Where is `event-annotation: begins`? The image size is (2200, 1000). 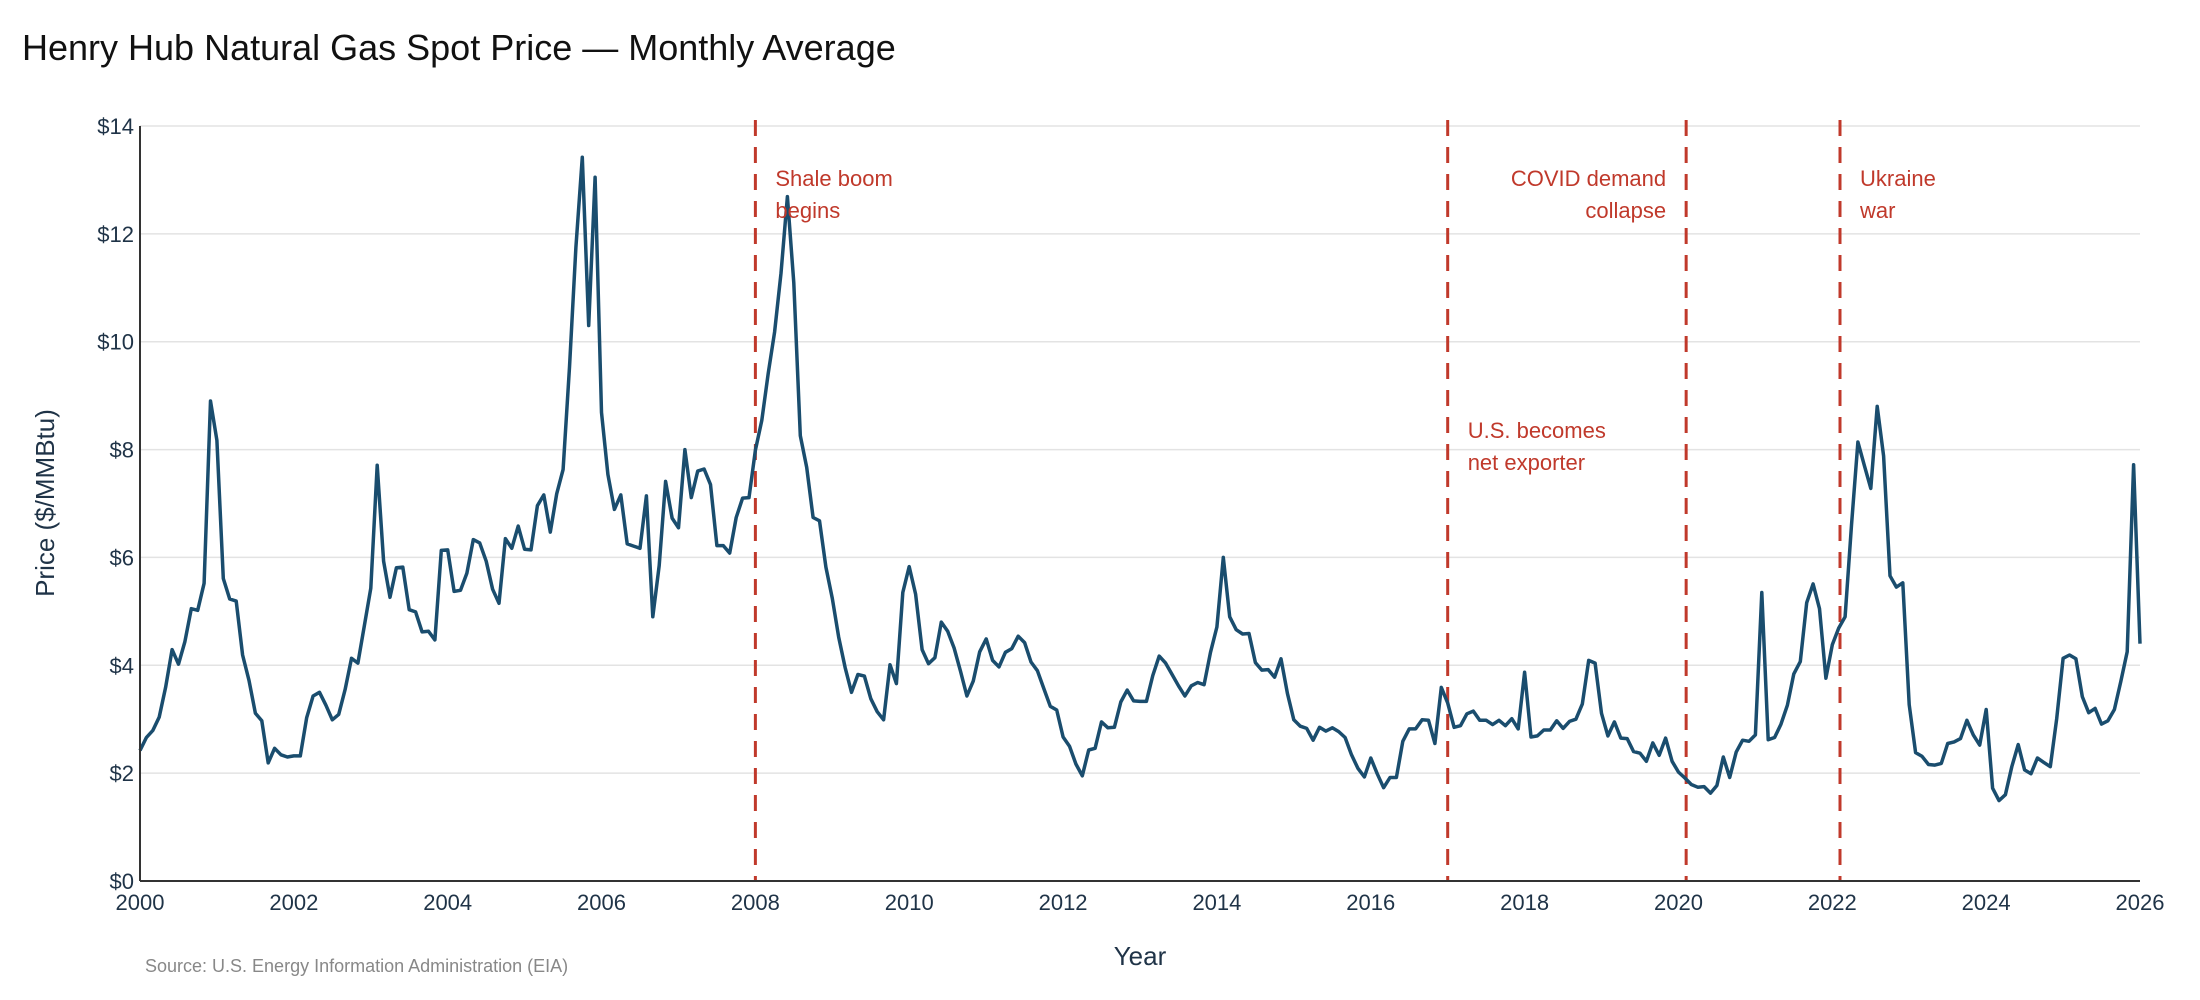 event-annotation: begins is located at coordinates (807, 210).